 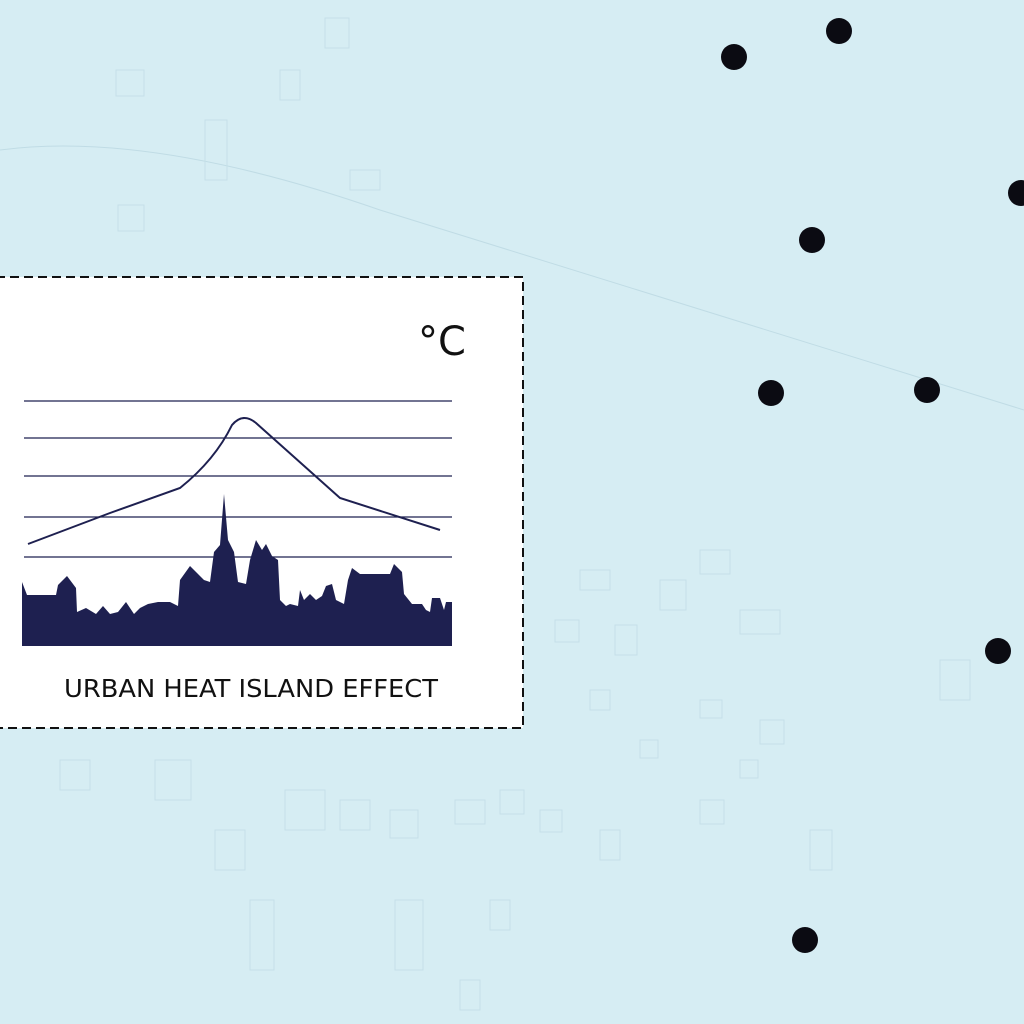 What do you see at coordinates (237, 570) in the screenshot?
I see `city-skyline` at bounding box center [237, 570].